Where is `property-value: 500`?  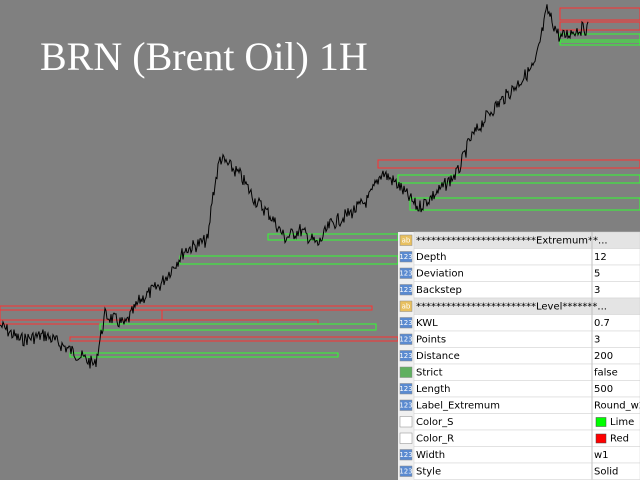 property-value: 500 is located at coordinates (603, 389).